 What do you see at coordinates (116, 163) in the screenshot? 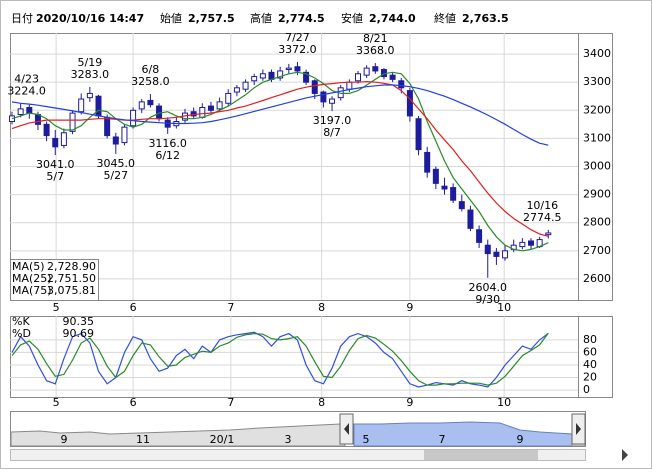
I see `annotation-value: 3045.0` at bounding box center [116, 163].